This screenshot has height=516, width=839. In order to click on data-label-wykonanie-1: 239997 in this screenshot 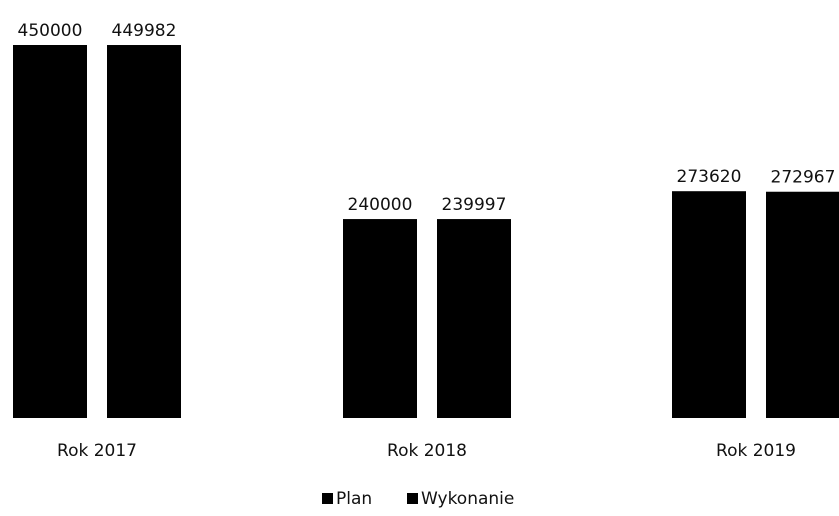, I will do `click(474, 205)`.